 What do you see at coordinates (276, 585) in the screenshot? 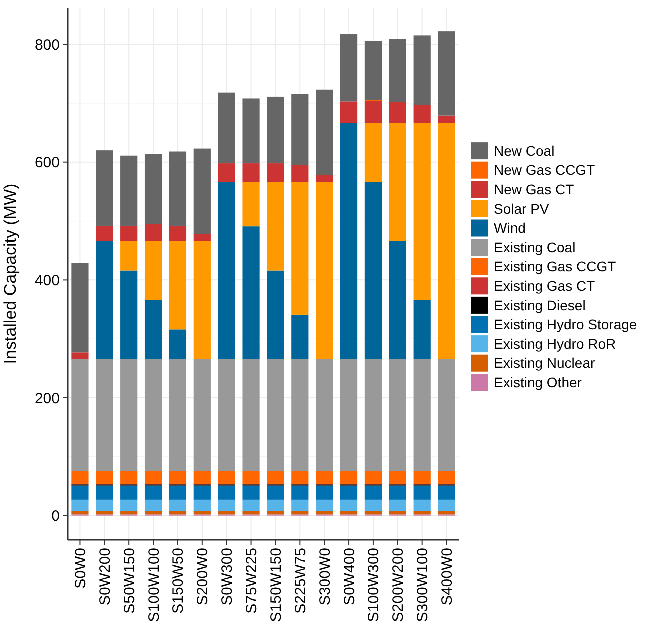
I see `x-tick-label: S150W150` at bounding box center [276, 585].